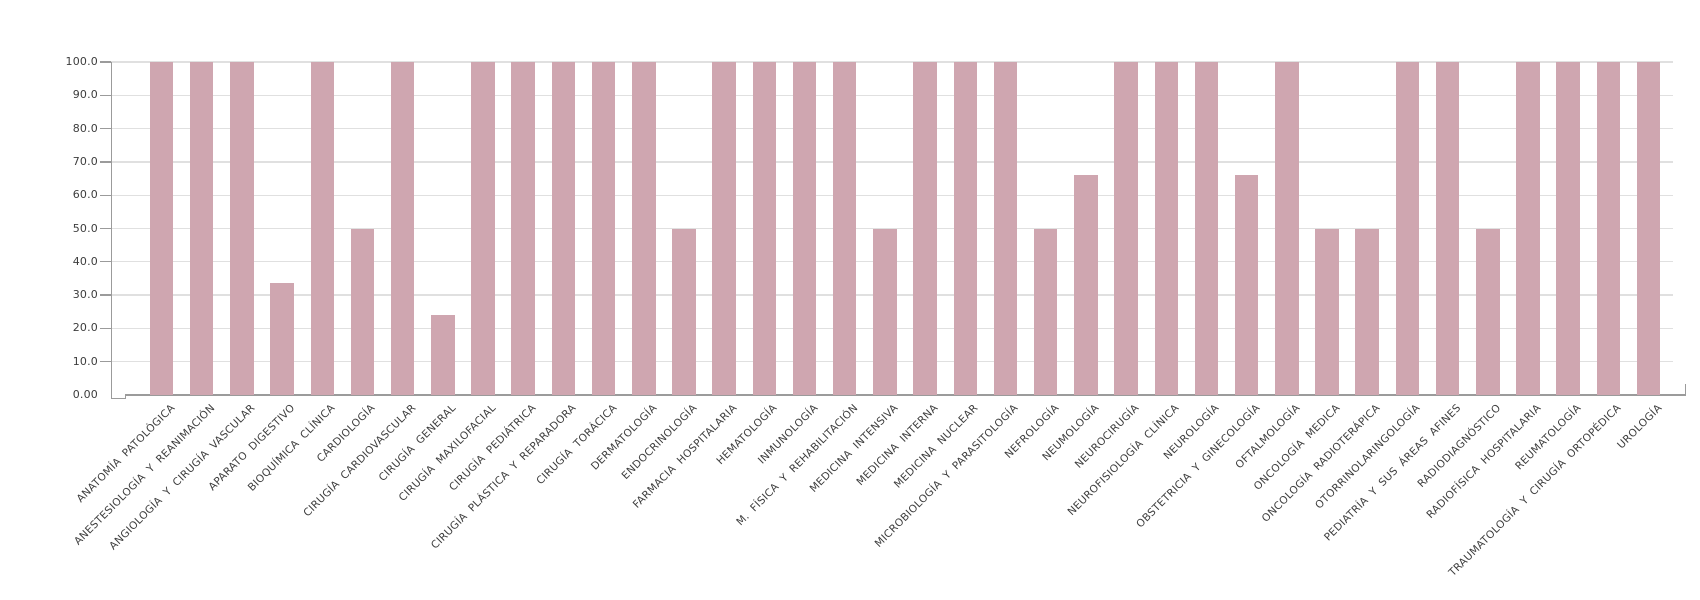  Describe the element at coordinates (576, 445) in the screenshot. I see `x-axis-label: CIRUGÍA TORÁCICA` at that location.